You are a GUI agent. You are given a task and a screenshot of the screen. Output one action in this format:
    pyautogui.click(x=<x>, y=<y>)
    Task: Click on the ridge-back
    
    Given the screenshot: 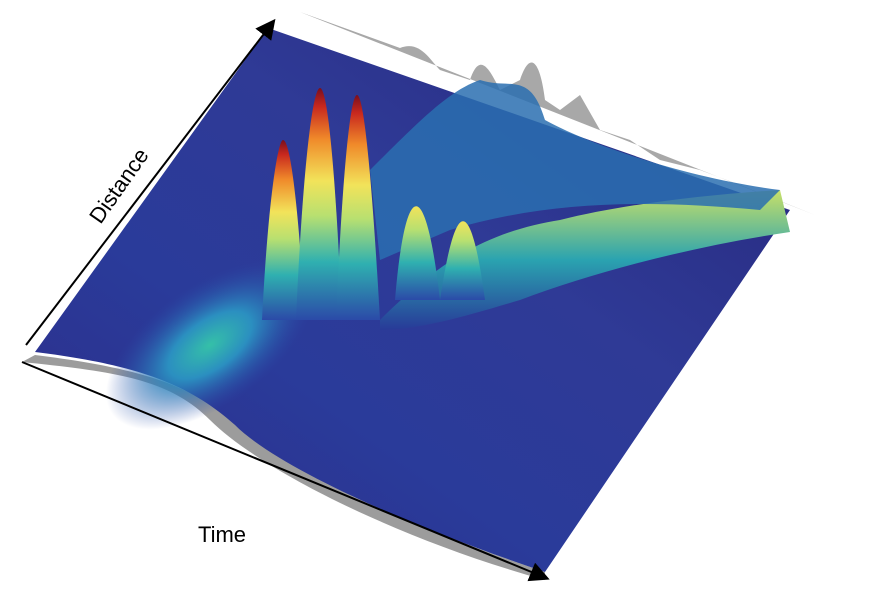 What is the action you would take?
    pyautogui.click(x=575, y=170)
    